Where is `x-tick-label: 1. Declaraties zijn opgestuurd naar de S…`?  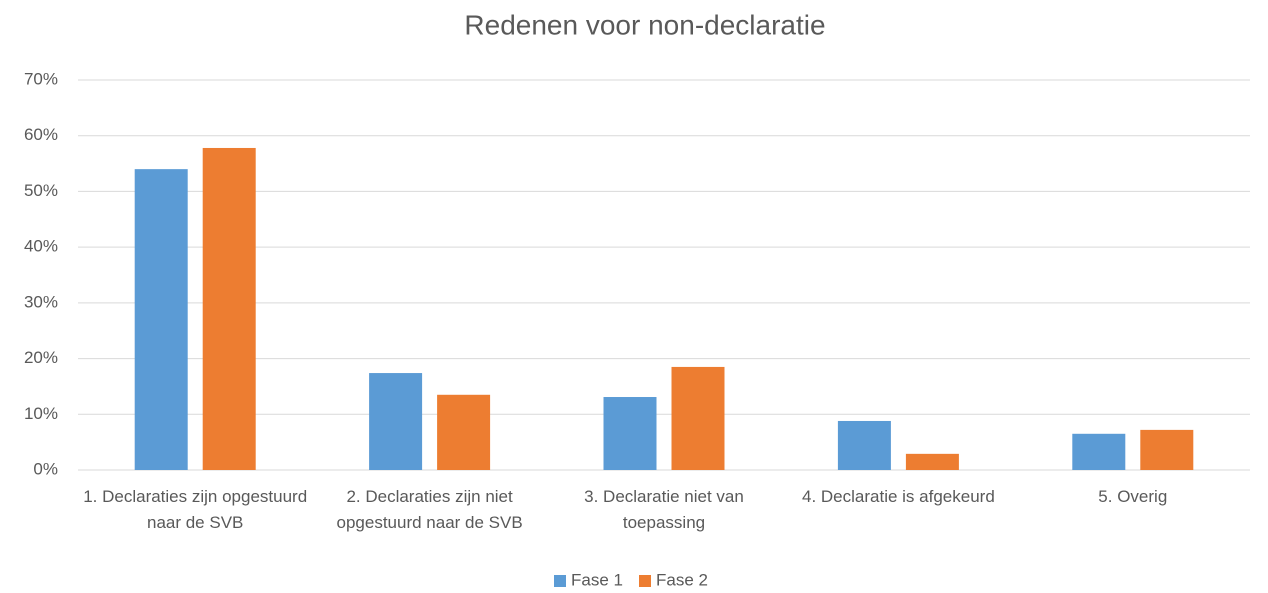 x-tick-label: 1. Declaraties zijn opgestuurd naar de S… is located at coordinates (195, 509).